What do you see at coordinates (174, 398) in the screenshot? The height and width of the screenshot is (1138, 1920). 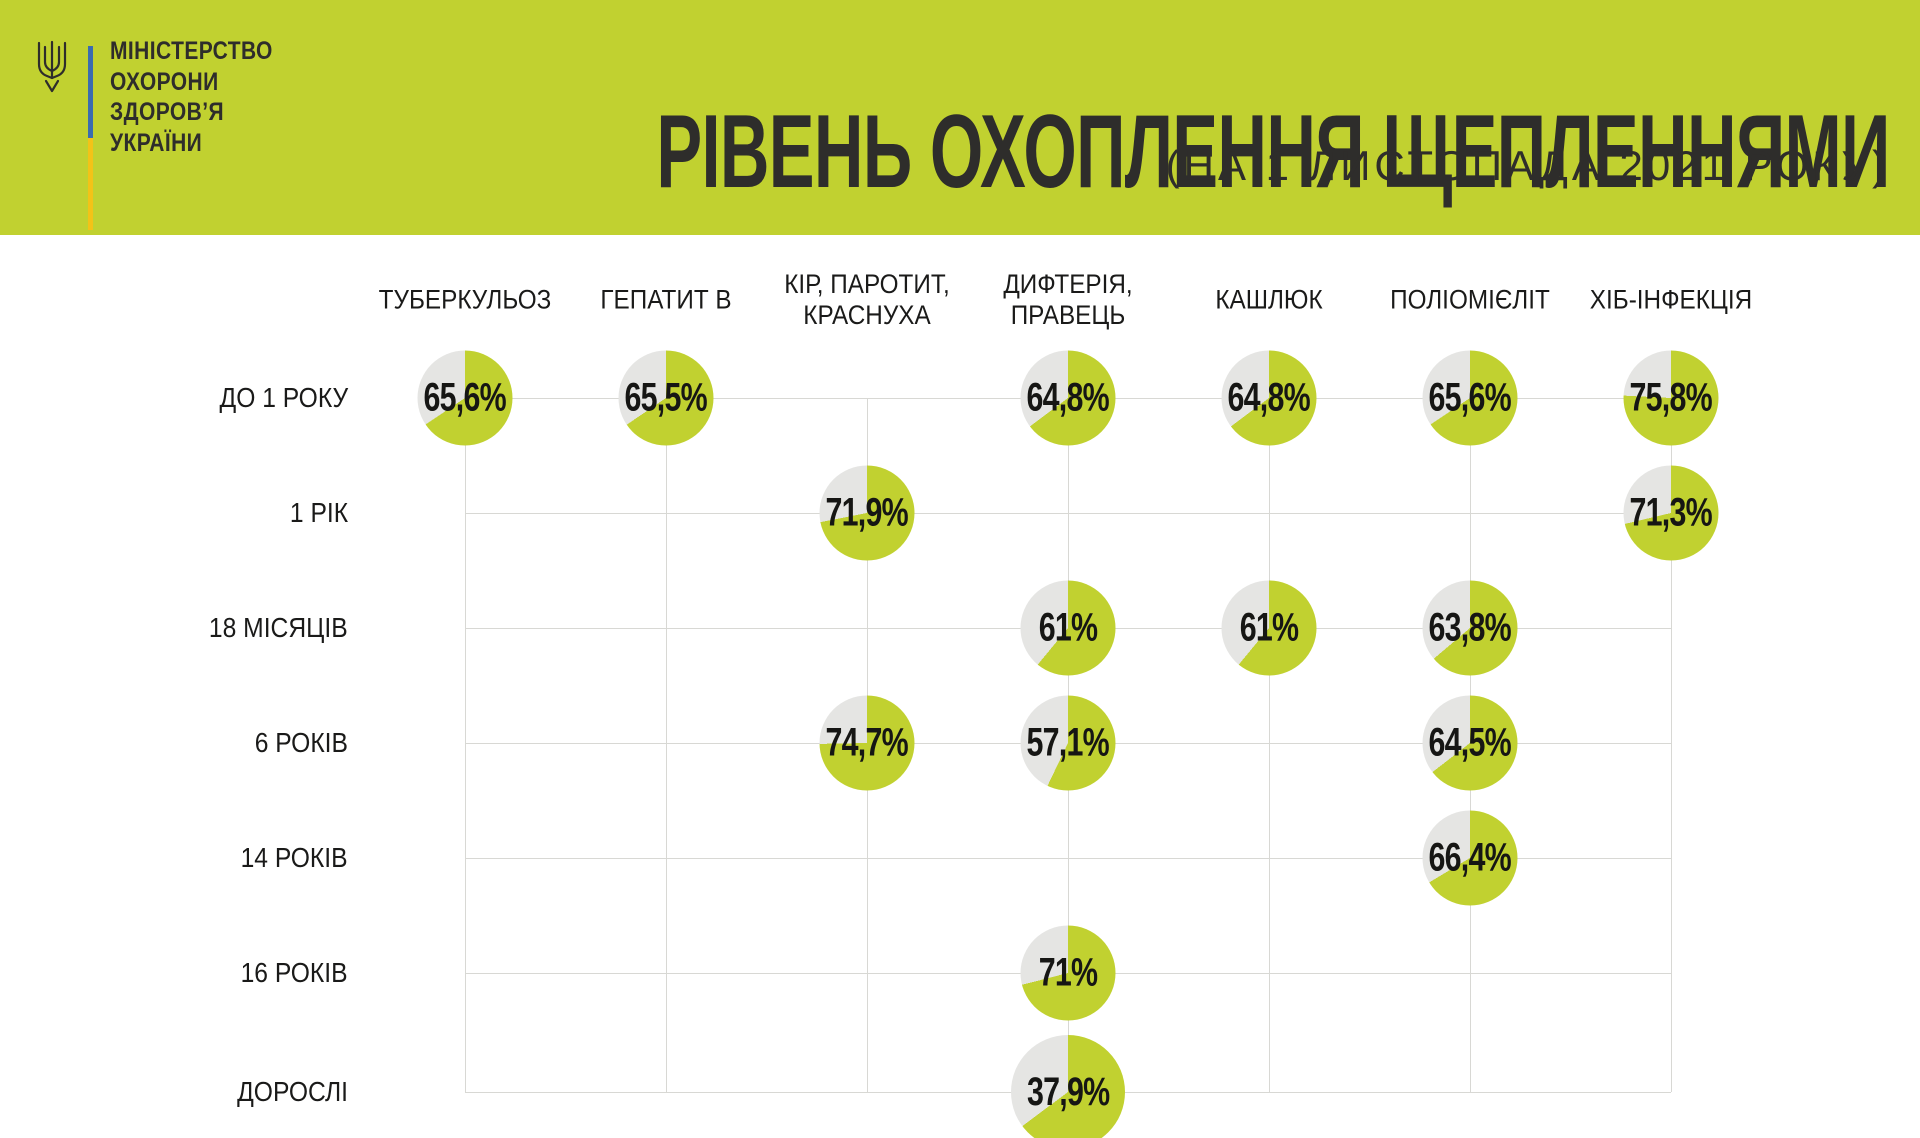 I see `row-label-0: ДО 1 РОКУ` at bounding box center [174, 398].